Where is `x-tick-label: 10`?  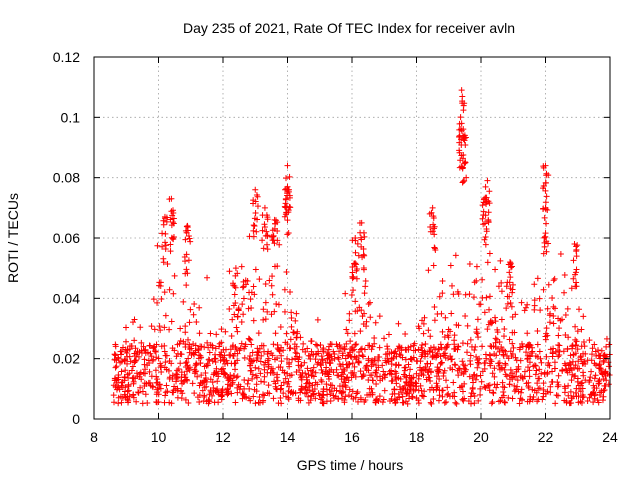 x-tick-label: 10 is located at coordinates (159, 437).